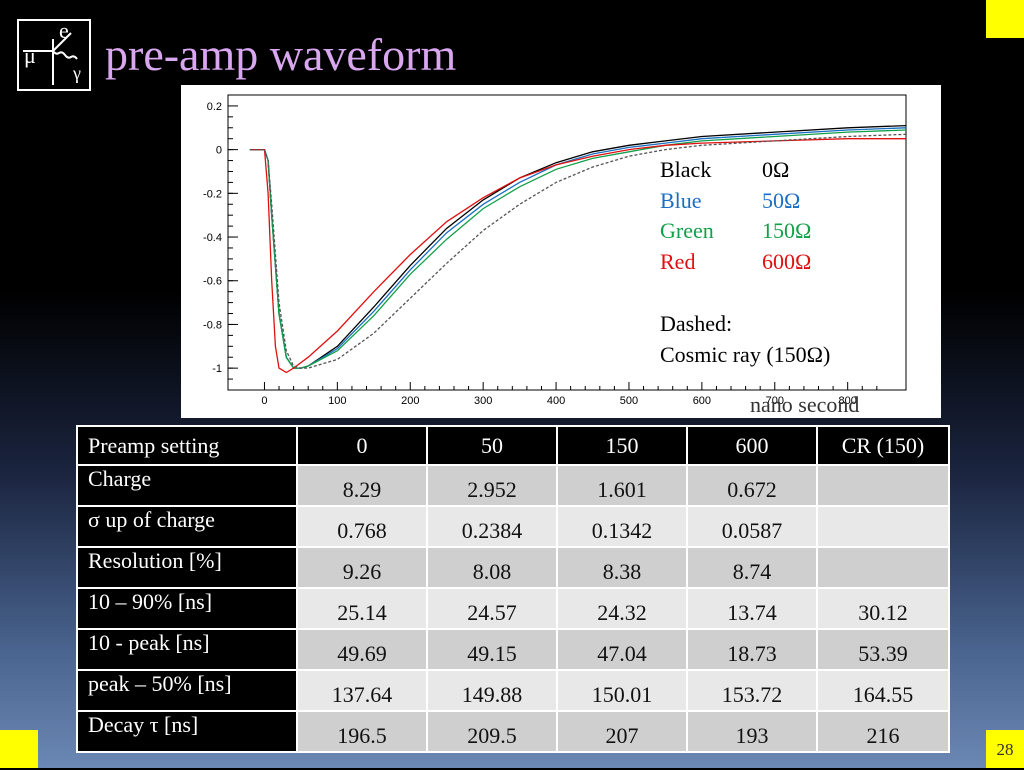 The height and width of the screenshot is (770, 1024). What do you see at coordinates (212, 325) in the screenshot?
I see `y-tick-label: -0.8` at bounding box center [212, 325].